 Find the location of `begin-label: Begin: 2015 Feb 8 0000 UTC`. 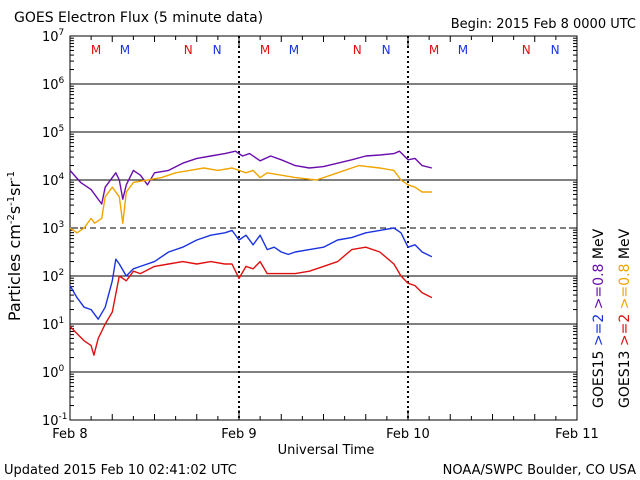

begin-label: Begin: 2015 Feb 8 0000 UTC is located at coordinates (543, 24).